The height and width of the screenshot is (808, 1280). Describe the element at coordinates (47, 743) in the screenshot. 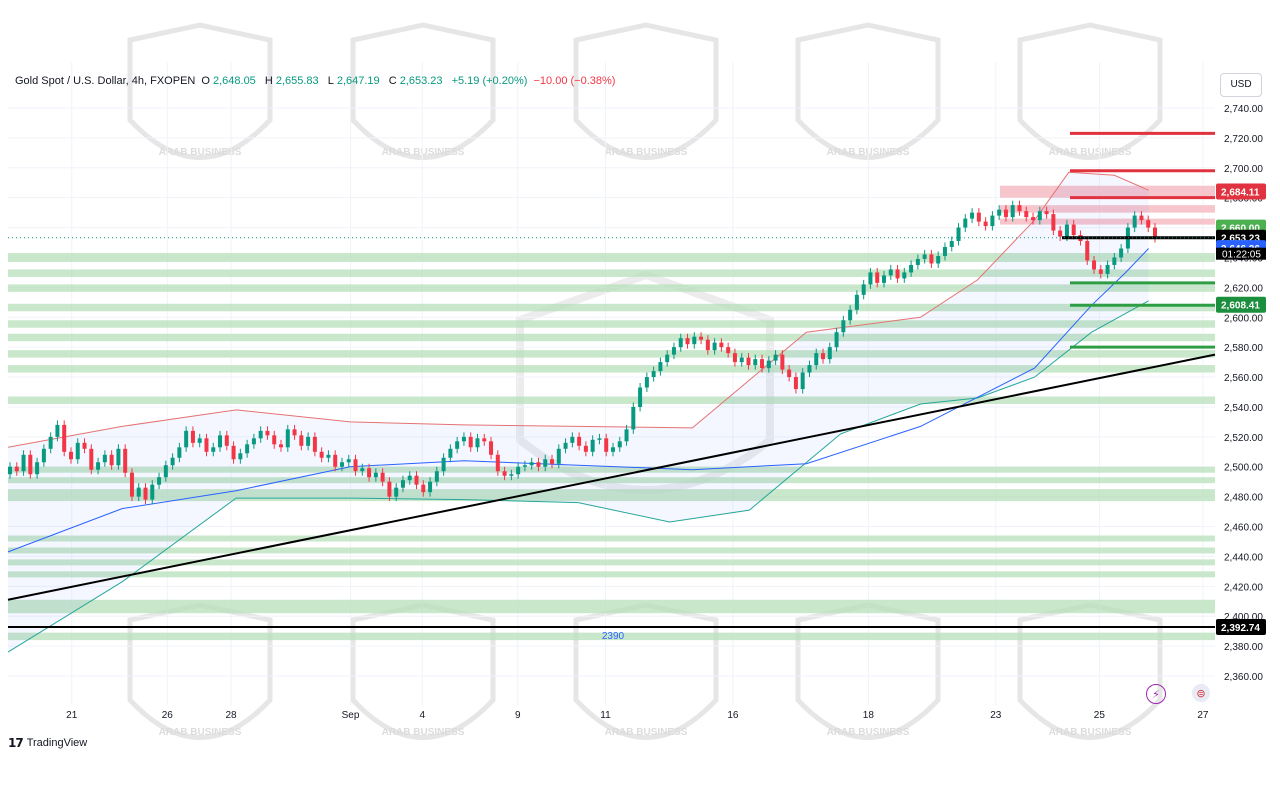

I see `tradingview-logo: 17 TradingView` at that location.